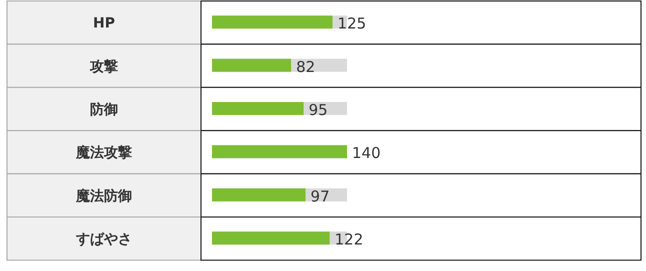  Describe the element at coordinates (104, 109) in the screenshot. I see `y-tick-label: 防御` at that location.